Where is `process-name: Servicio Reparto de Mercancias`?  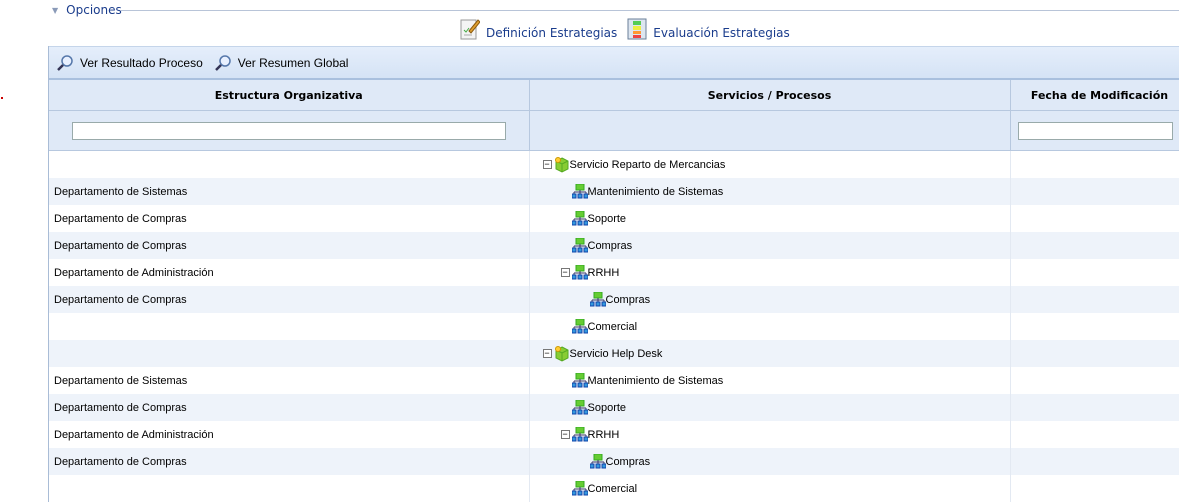
process-name: Servicio Reparto de Mercancias is located at coordinates (647, 164).